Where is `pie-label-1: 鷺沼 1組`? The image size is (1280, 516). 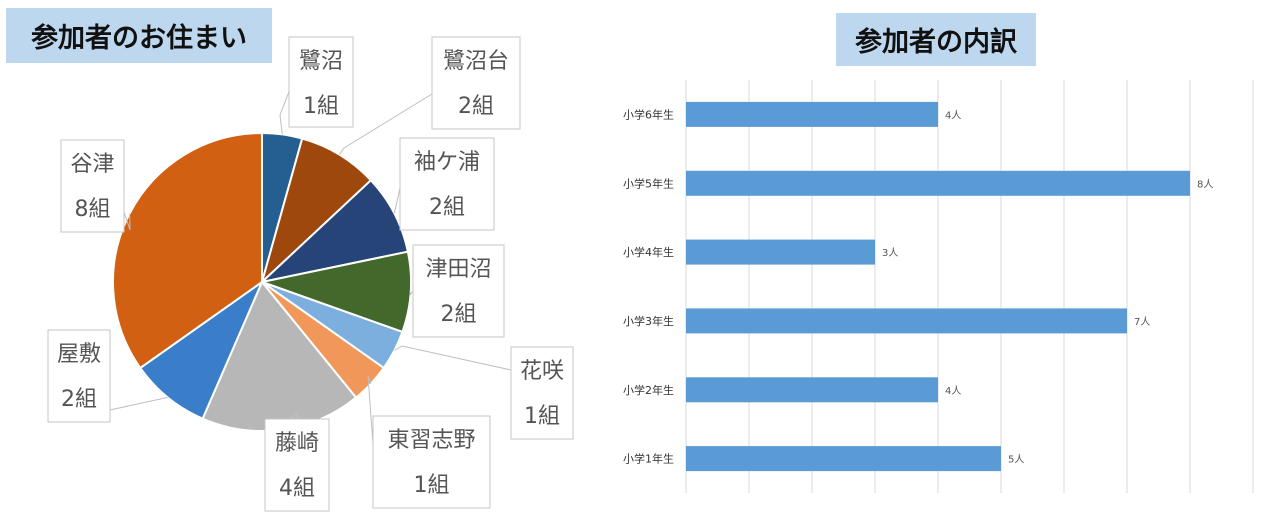
pie-label-1: 鷺沼 1組 is located at coordinates (321, 82).